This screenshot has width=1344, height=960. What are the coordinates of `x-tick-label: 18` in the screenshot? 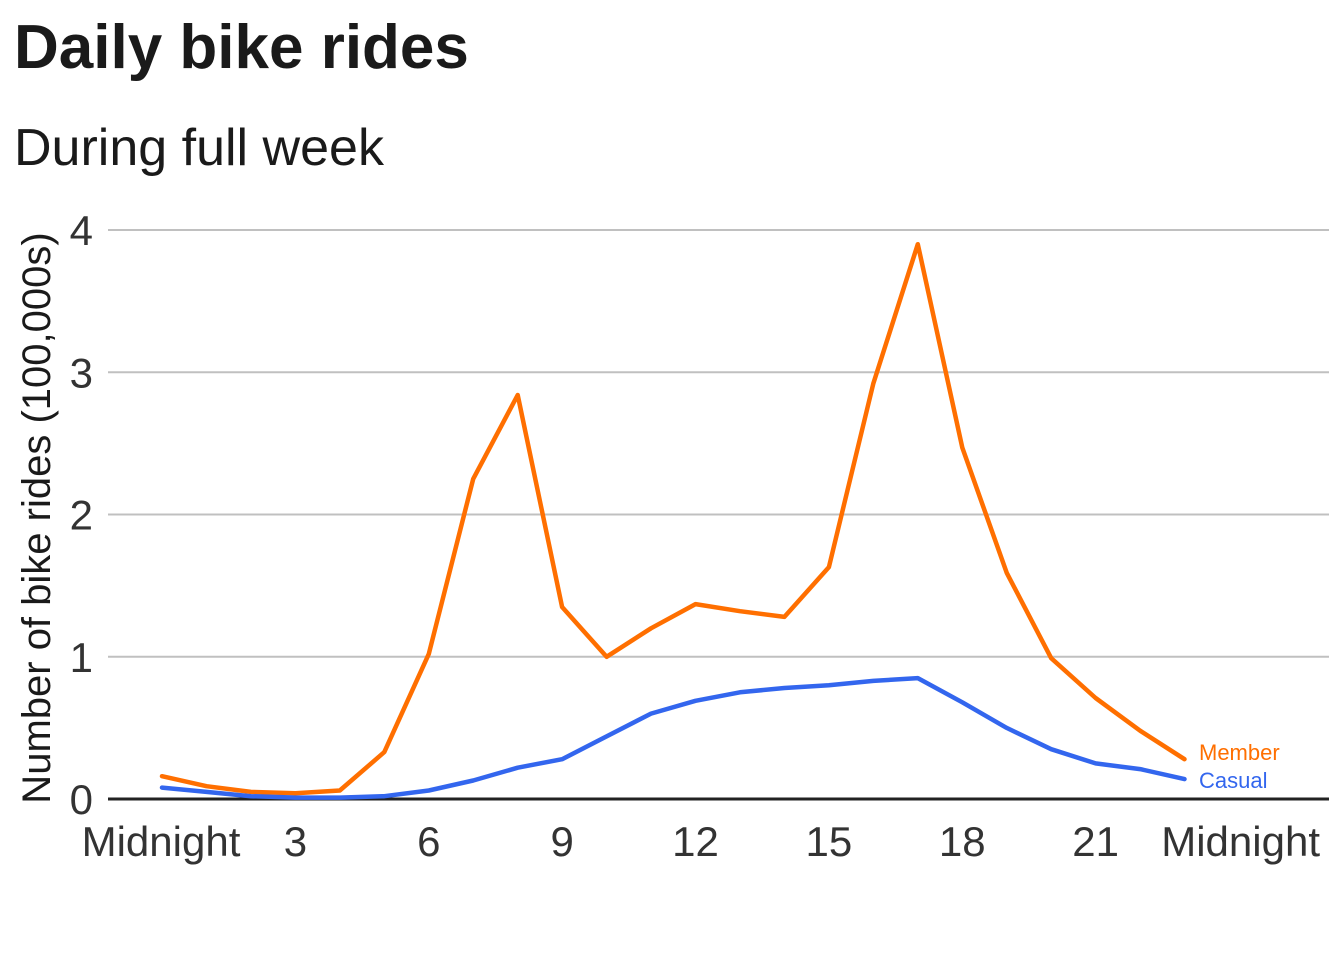 It's located at (962, 841).